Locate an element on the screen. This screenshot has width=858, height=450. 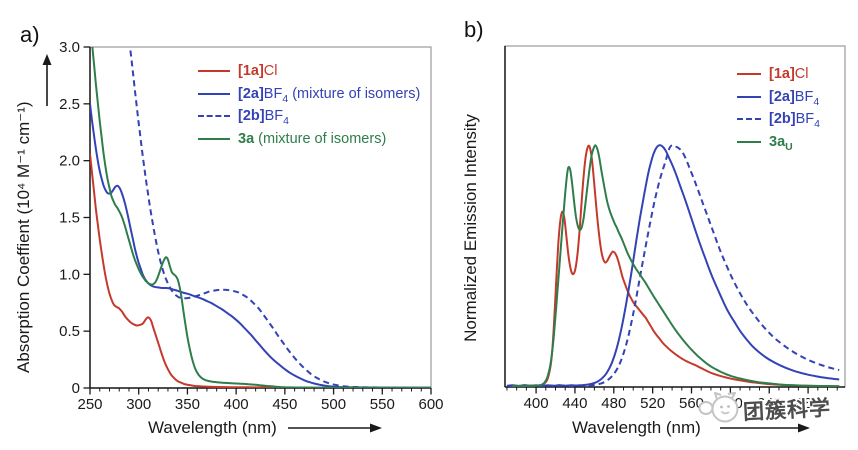
x-tick-label: 350 is located at coordinates (187, 404).